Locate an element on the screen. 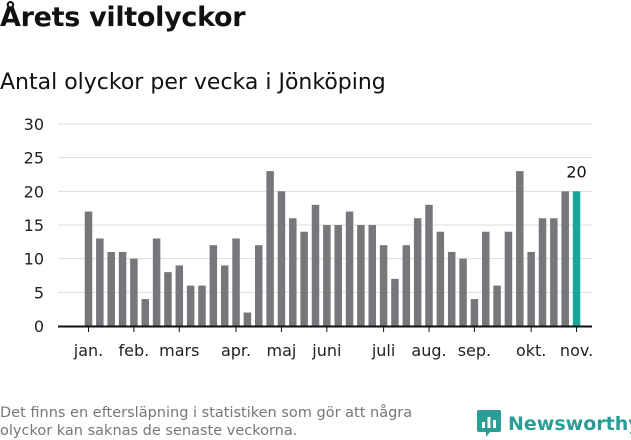  y-tick-label: 5 is located at coordinates (39, 292).